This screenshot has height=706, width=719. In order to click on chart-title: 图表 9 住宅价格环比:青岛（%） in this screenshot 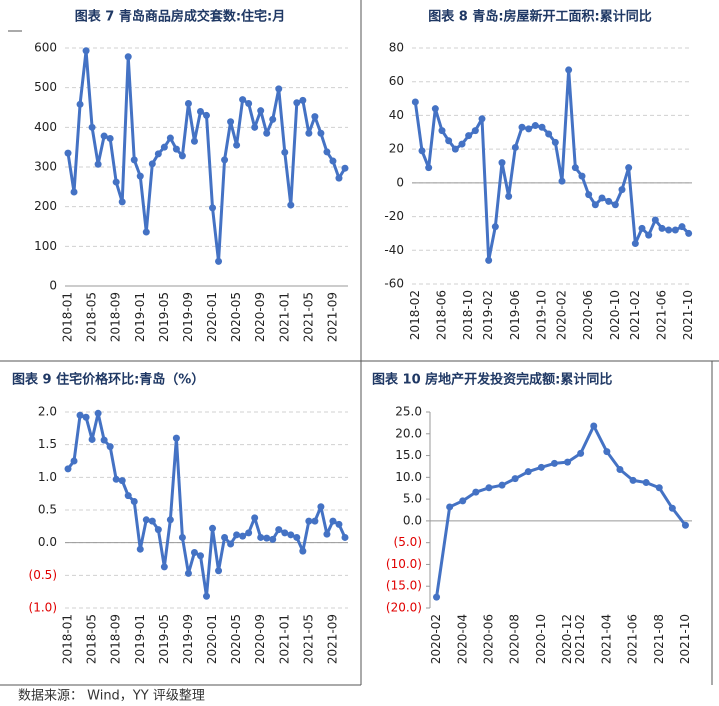, I will do `click(108, 380)`.